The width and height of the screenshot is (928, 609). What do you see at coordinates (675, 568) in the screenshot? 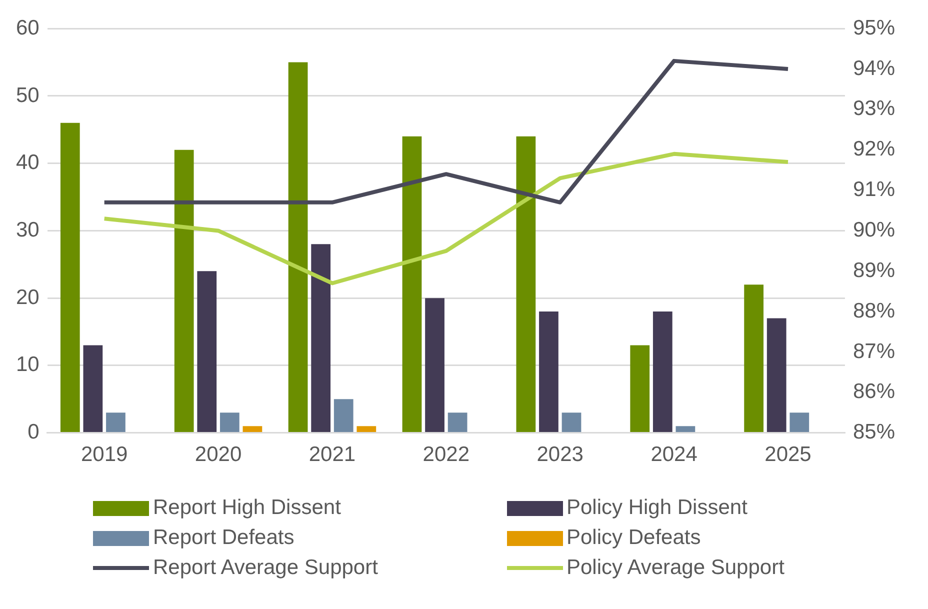
I see `legend-label: Policy Average Support` at bounding box center [675, 568].